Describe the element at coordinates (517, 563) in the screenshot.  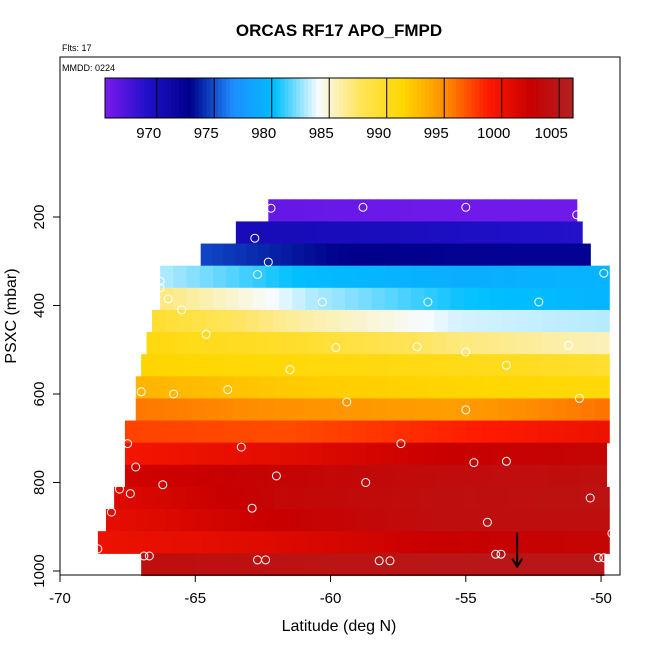
I see `arrow-head` at that location.